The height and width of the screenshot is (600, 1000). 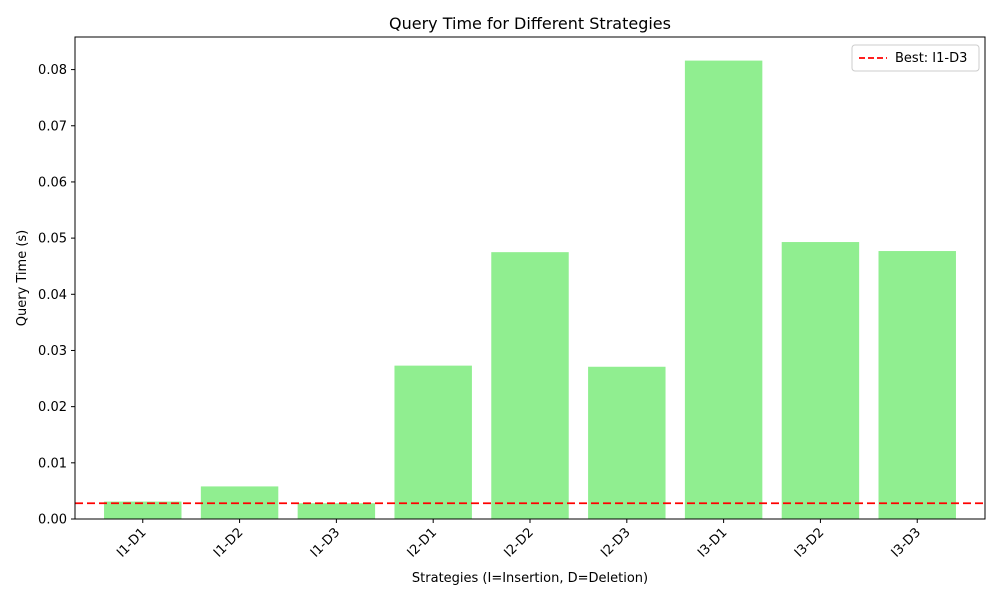 What do you see at coordinates (723, 289) in the screenshot?
I see `bar-I3-D1` at bounding box center [723, 289].